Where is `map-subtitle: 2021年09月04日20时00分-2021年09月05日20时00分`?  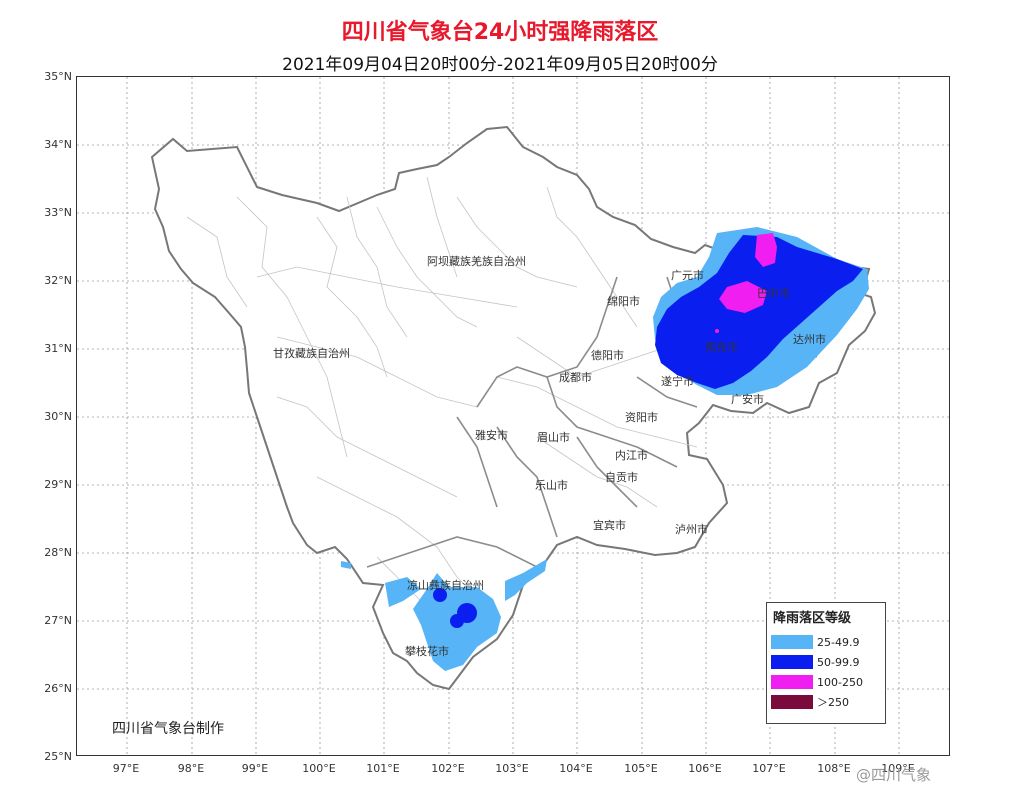 map-subtitle: 2021年09月04日20时00分-2021年09月05日20时00分 is located at coordinates (500, 65).